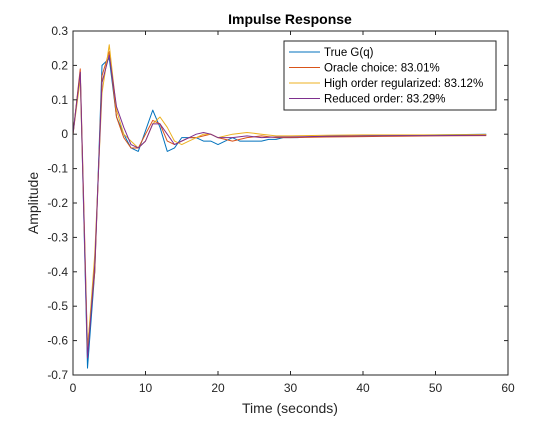 This screenshot has width=560, height=425. Describe the element at coordinates (59, 31) in the screenshot. I see `y-tick-label: 0.3` at that location.